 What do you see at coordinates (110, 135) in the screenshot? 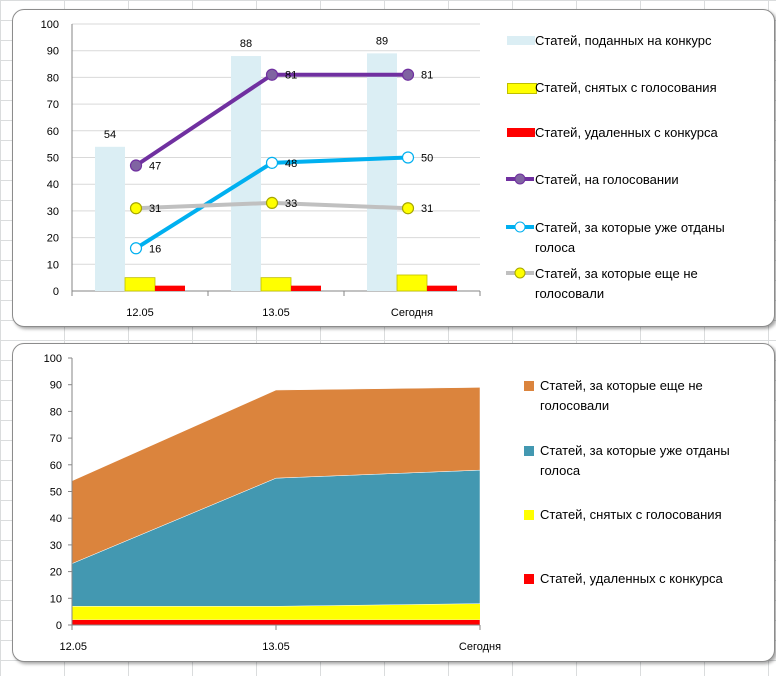
I see `bar-data-label: 54` at bounding box center [110, 135].